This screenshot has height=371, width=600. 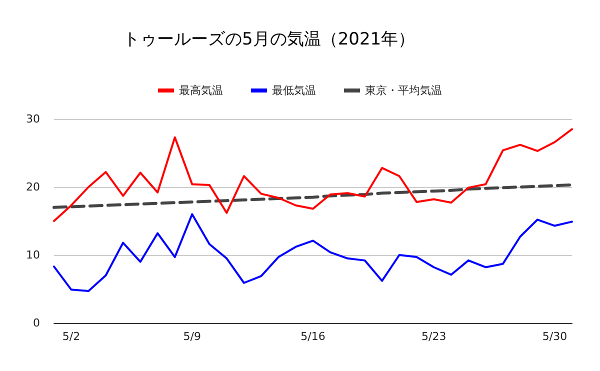 What do you see at coordinates (403, 90) in the screenshot?
I see `legend-label: 東京・平均気温` at bounding box center [403, 90].